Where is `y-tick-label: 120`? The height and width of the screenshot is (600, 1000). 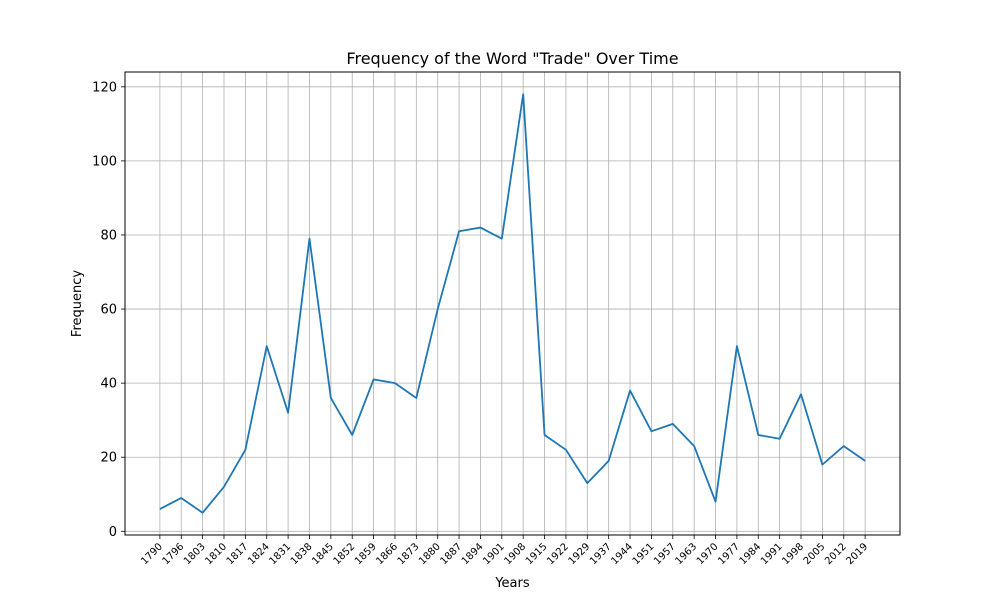
y-tick-label: 120 is located at coordinates (104, 87).